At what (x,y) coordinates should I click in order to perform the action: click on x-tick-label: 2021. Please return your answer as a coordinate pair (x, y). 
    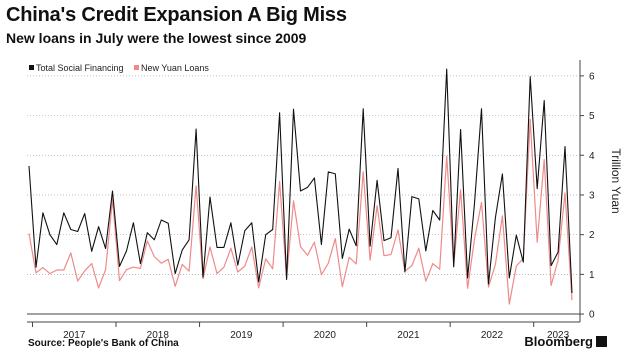
    Looking at the image, I should click on (408, 335).